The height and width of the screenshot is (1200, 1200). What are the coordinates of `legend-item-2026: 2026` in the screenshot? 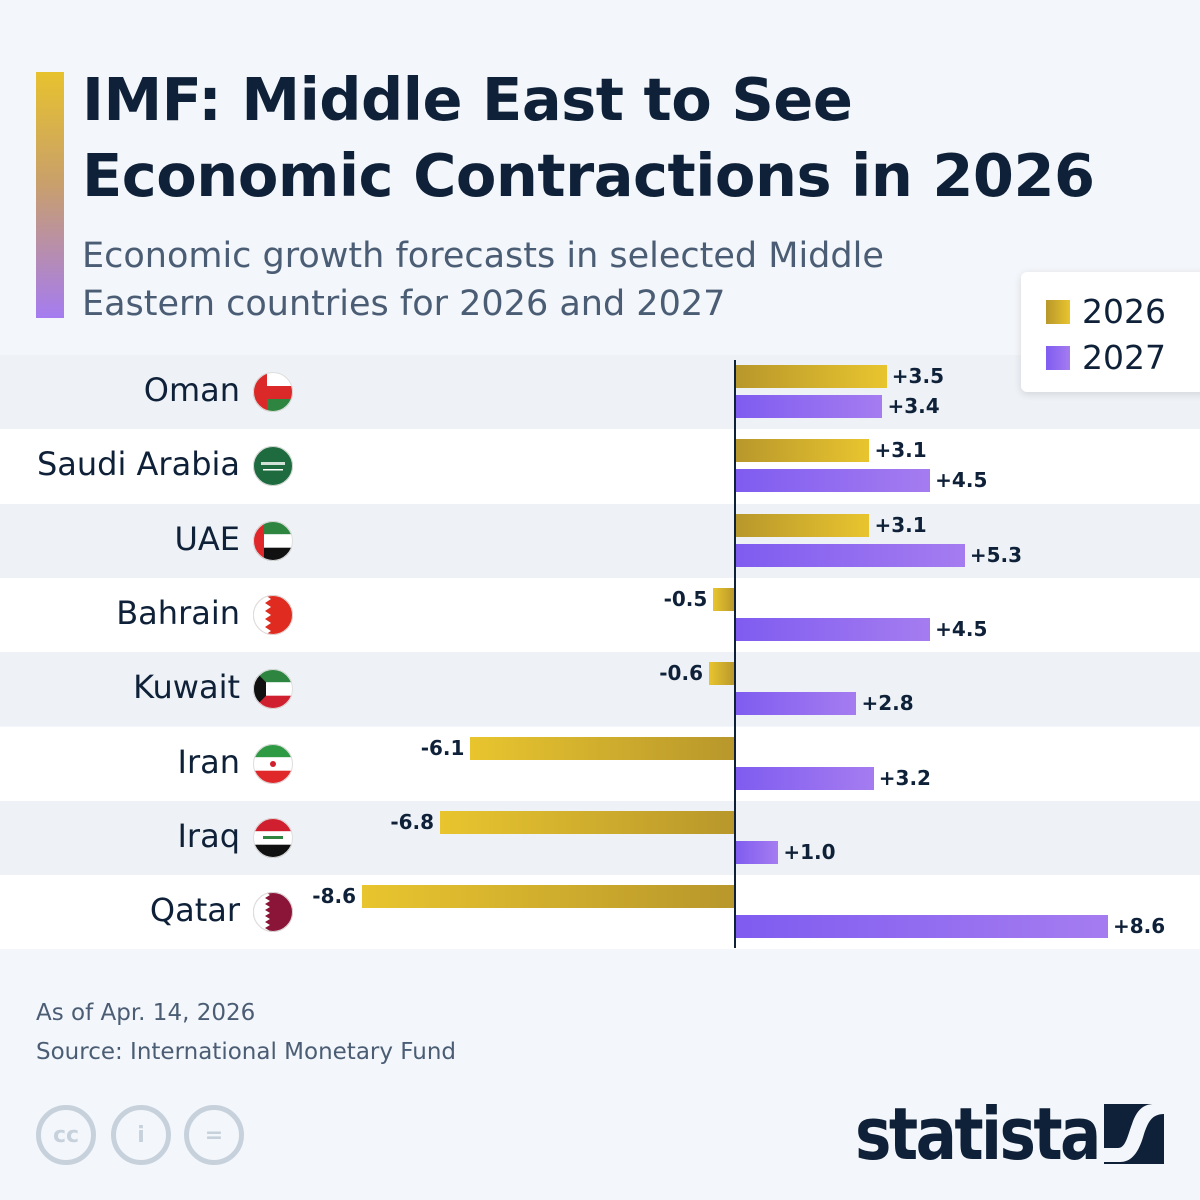 It's located at (1106, 311).